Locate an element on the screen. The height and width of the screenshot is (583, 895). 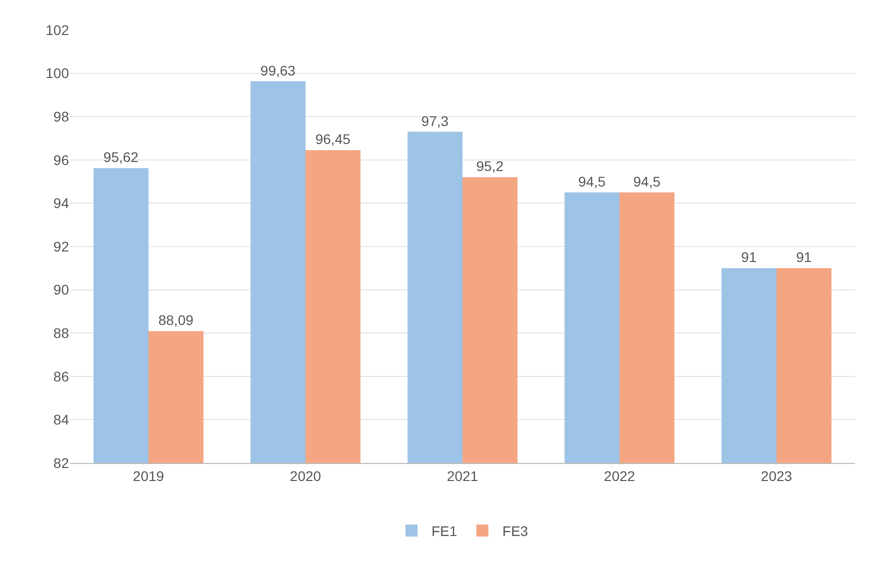
x-tick-label: 2021 is located at coordinates (462, 476).